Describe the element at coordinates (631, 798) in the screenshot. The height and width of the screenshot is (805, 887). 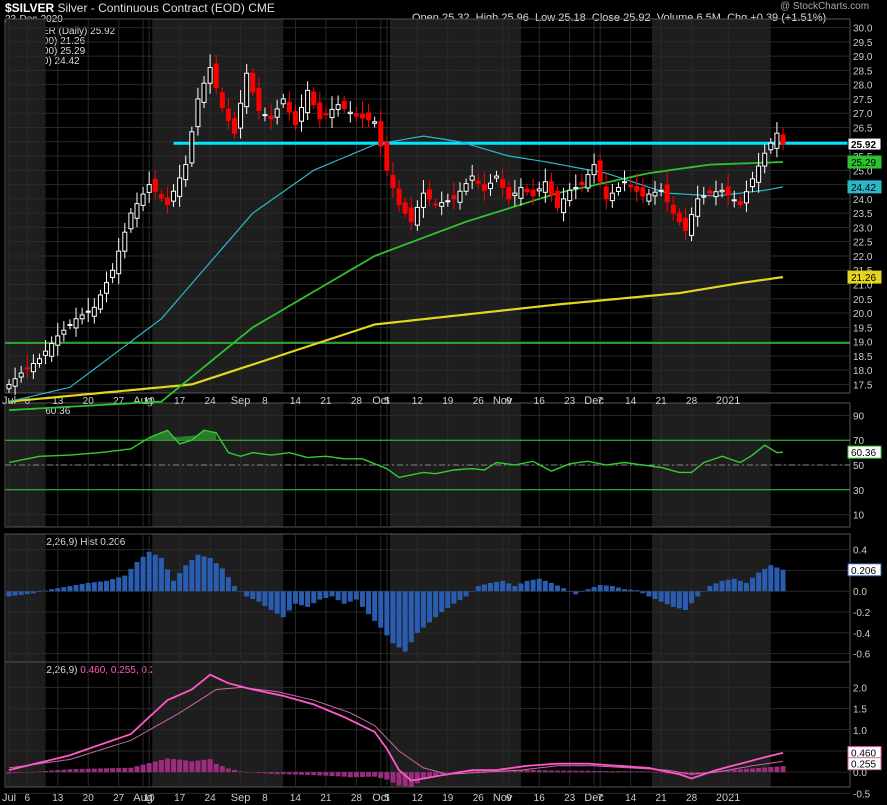
I see `x-tick-label: 14` at that location.